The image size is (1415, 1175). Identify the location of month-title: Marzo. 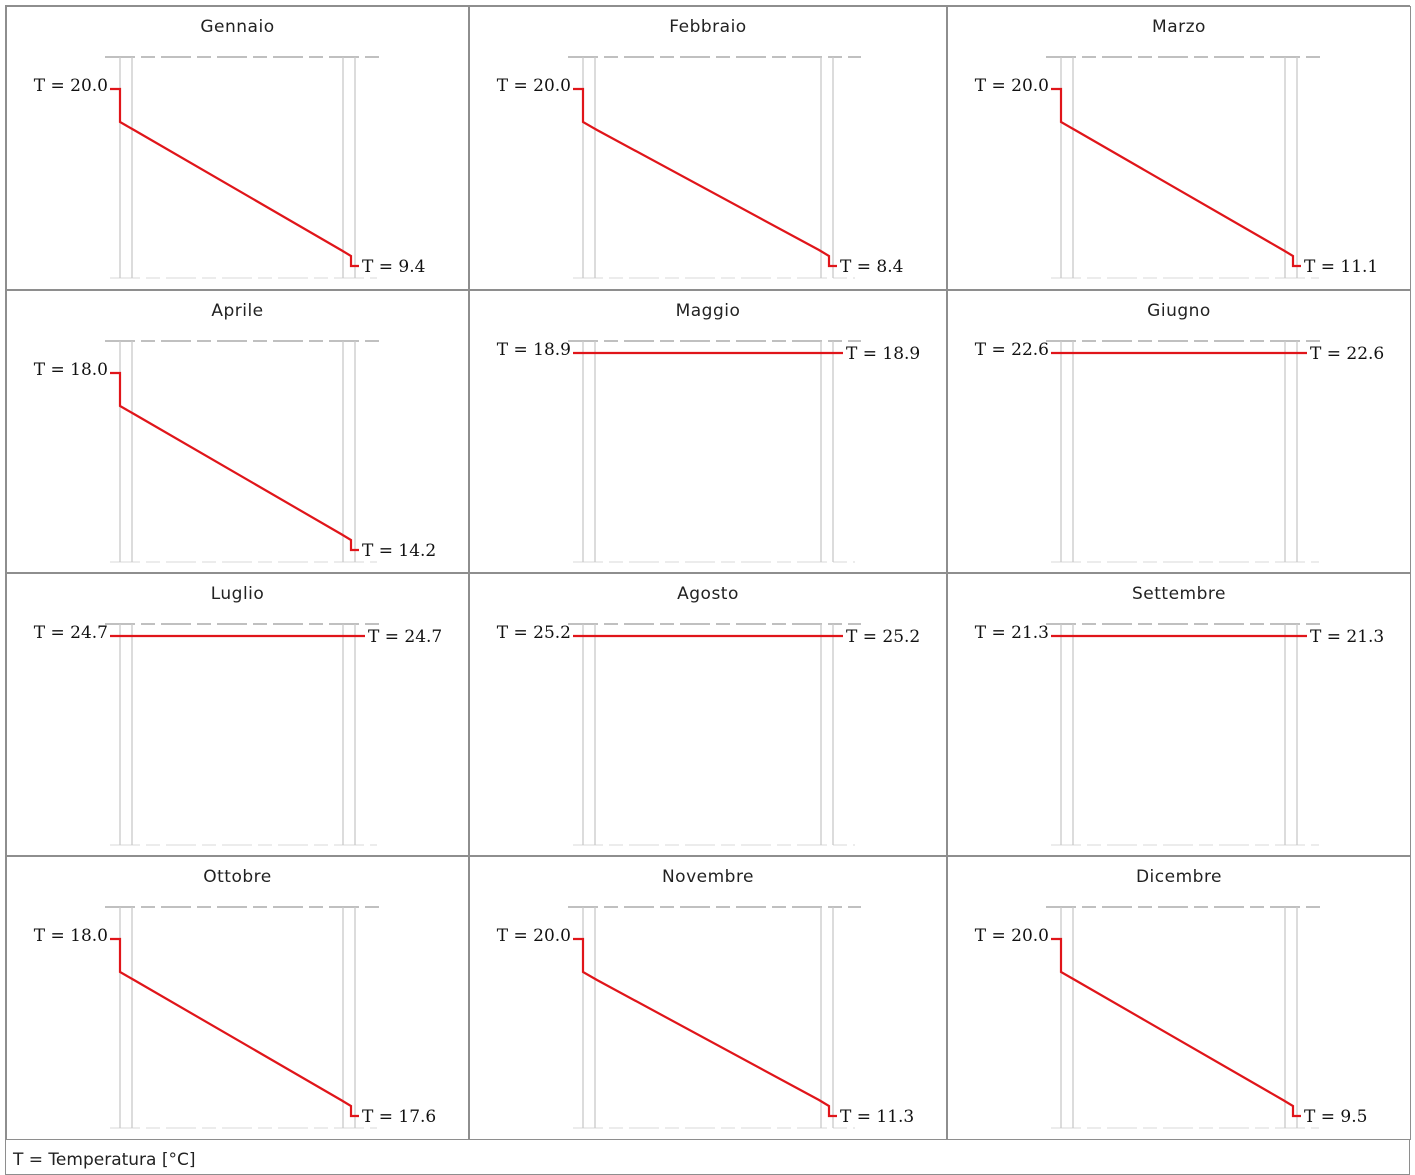
(1179, 27).